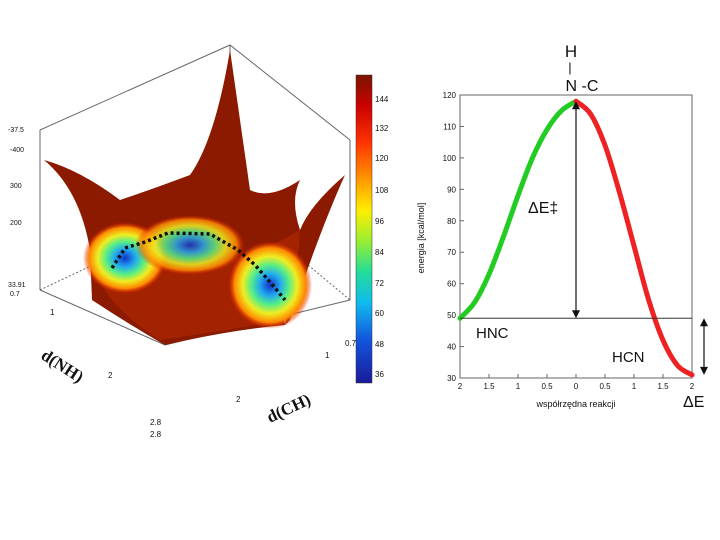  I want to click on y-tick-label: 100, so click(450, 158).